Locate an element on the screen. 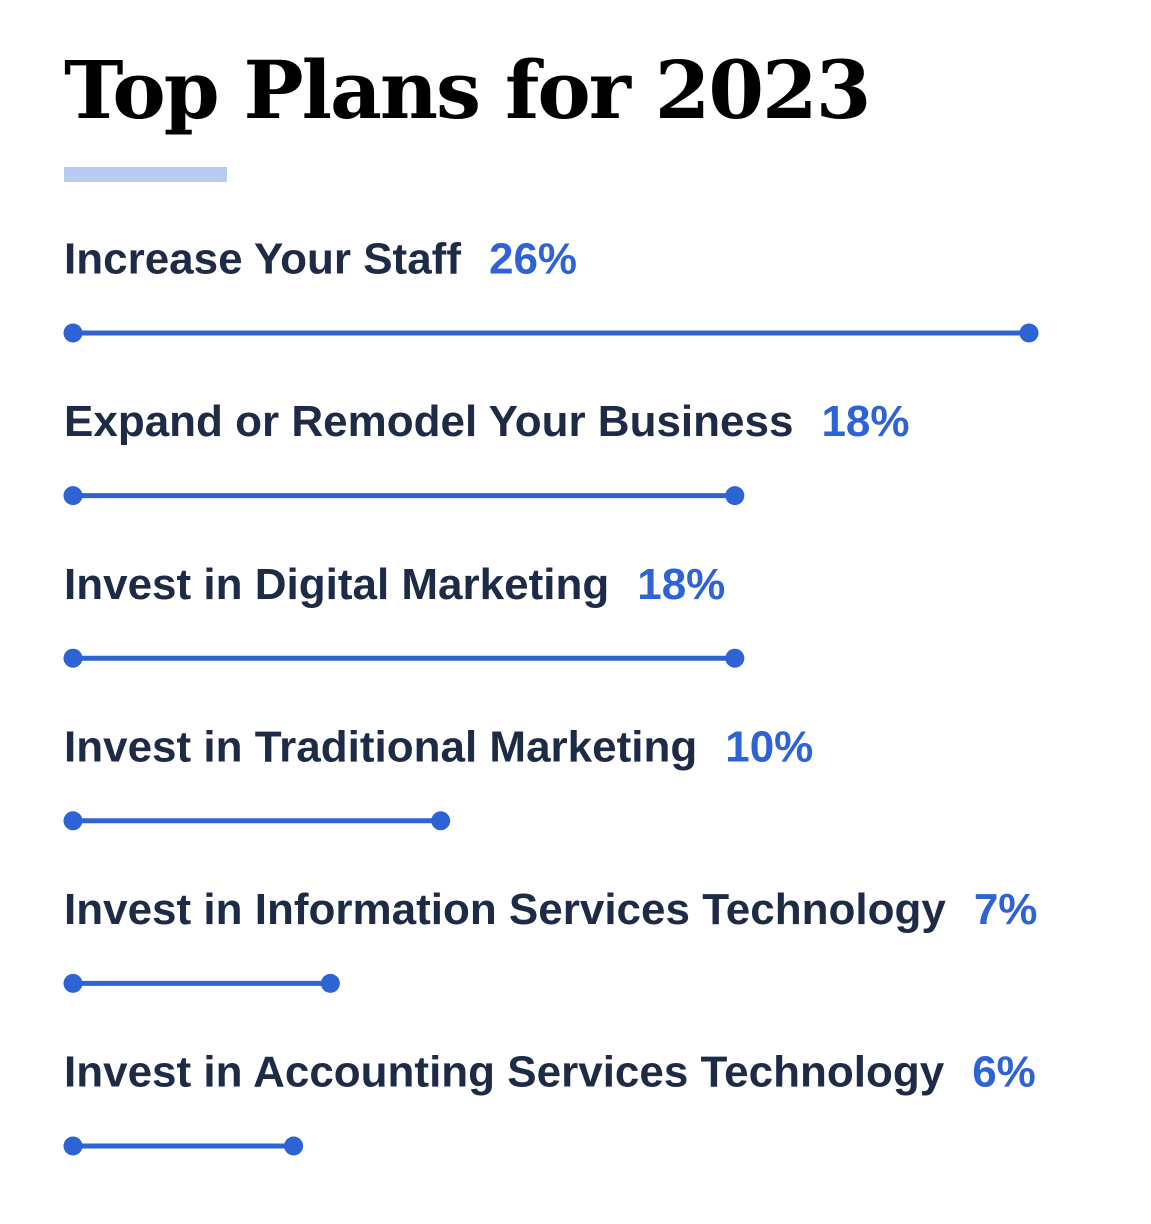 The width and height of the screenshot is (1151, 1224). value-label: 10% is located at coordinates (769, 746).